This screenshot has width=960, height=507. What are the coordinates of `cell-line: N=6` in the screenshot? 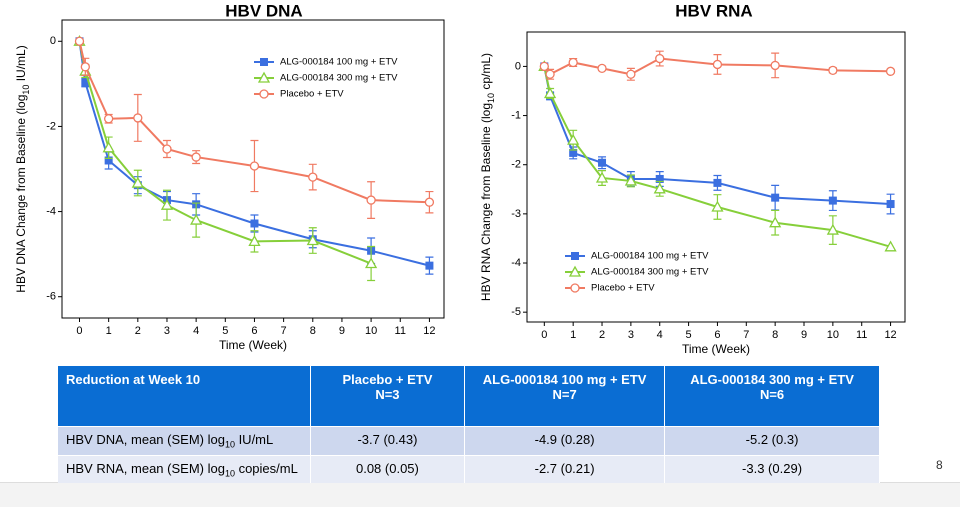 It's located at (772, 394).